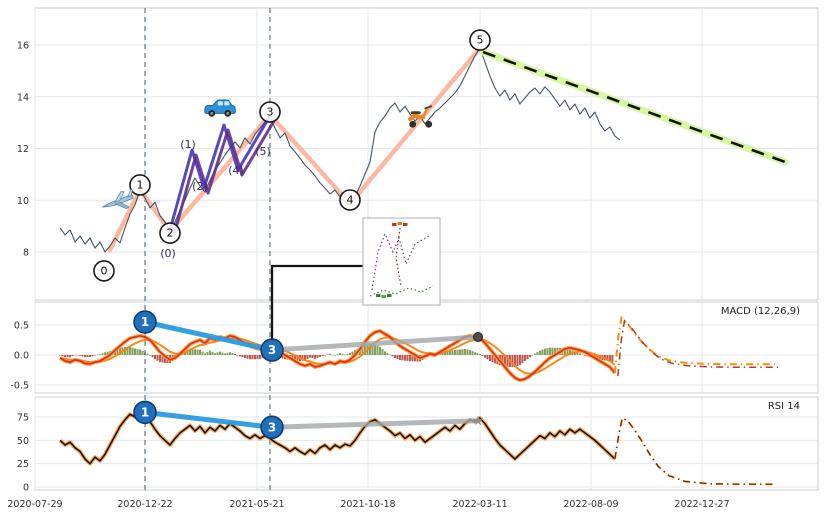 This screenshot has width=824, height=520. Describe the element at coordinates (21, 326) in the screenshot. I see `macd-tick-label: 0.5` at that location.